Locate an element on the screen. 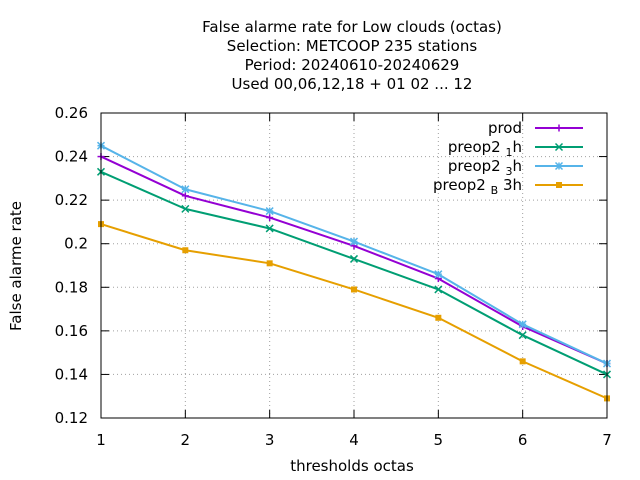 This screenshot has width=640, height=480. y-tick-label: 0.26 is located at coordinates (71, 113).